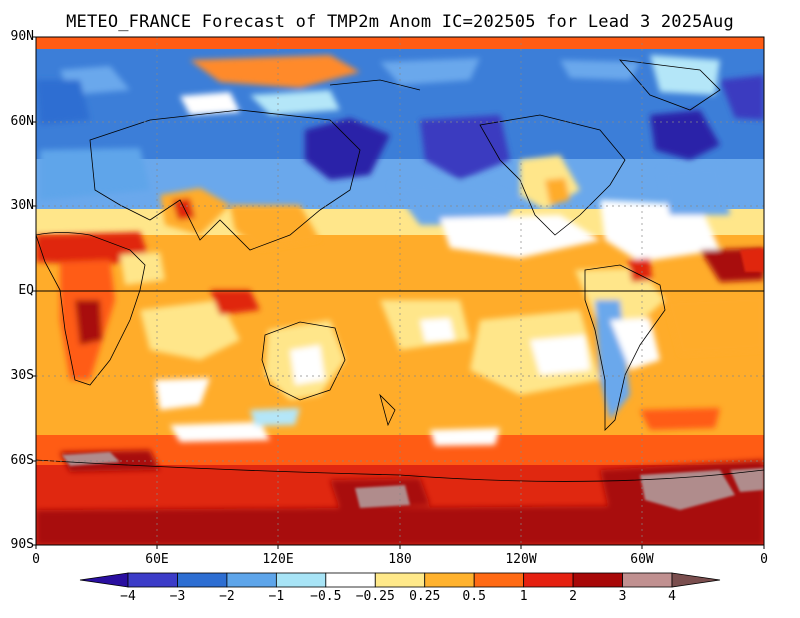 Image resolution: width=800 pixels, height=618 pixels. Describe the element at coordinates (22, 36) in the screenshot. I see `lat-label: 90N` at that location.